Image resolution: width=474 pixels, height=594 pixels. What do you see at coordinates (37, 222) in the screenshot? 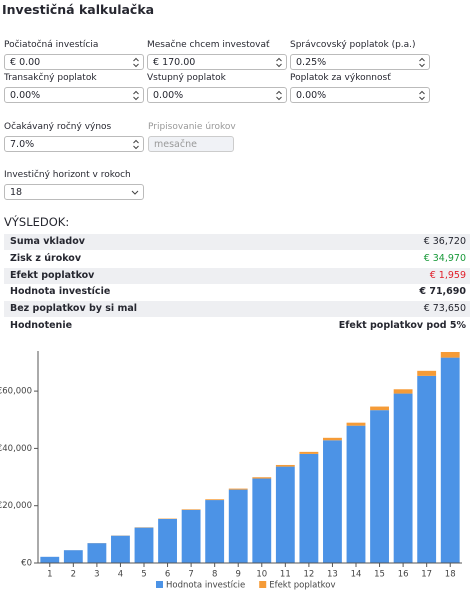
I see `results-title: VÝSLEDOK:` at bounding box center [37, 222].